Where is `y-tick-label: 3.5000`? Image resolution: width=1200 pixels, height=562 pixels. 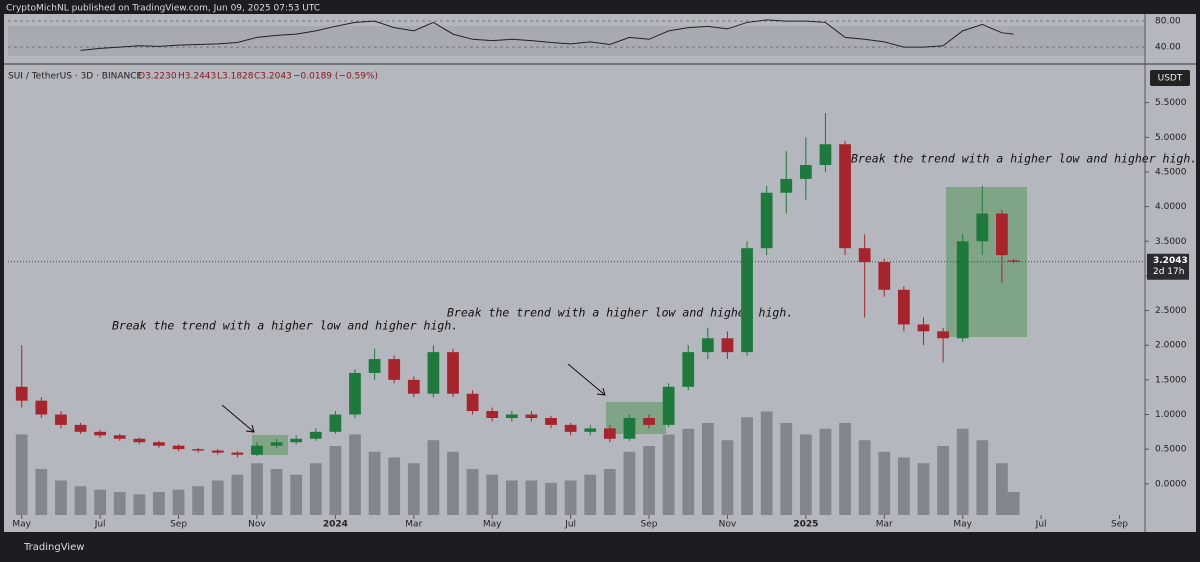
y-tick-label: 3.5000 is located at coordinates (1171, 242).